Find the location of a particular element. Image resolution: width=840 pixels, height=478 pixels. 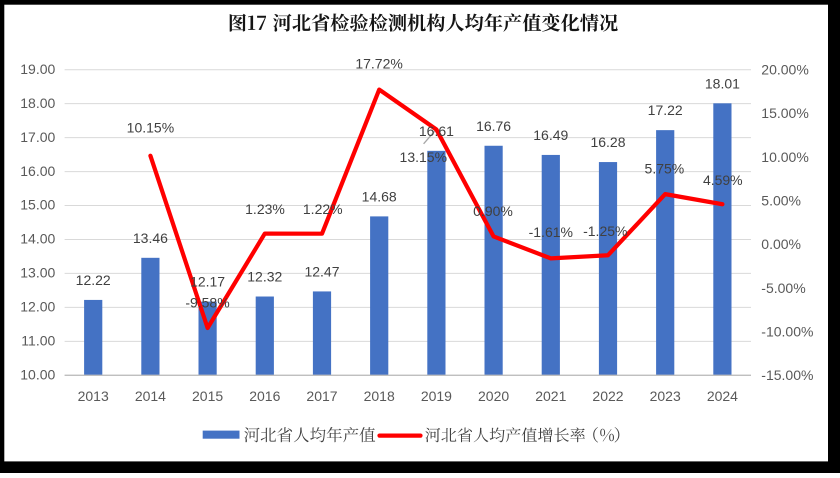

svg-text: 19.00 is located at coordinates (37, 69).